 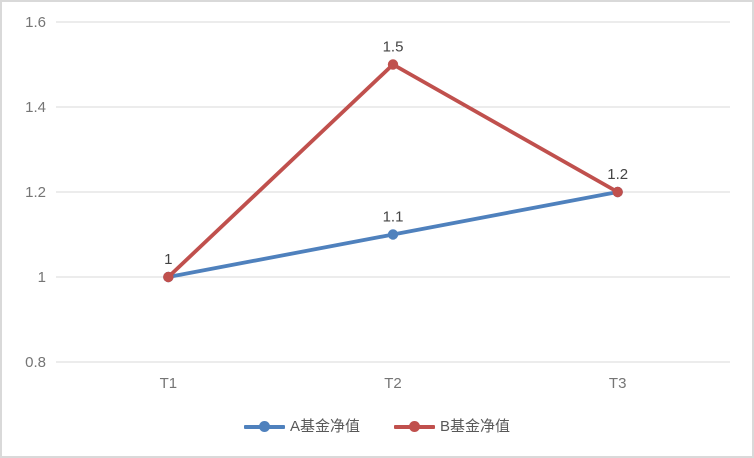 I want to click on legend-marker-dot-b, so click(x=414, y=426).